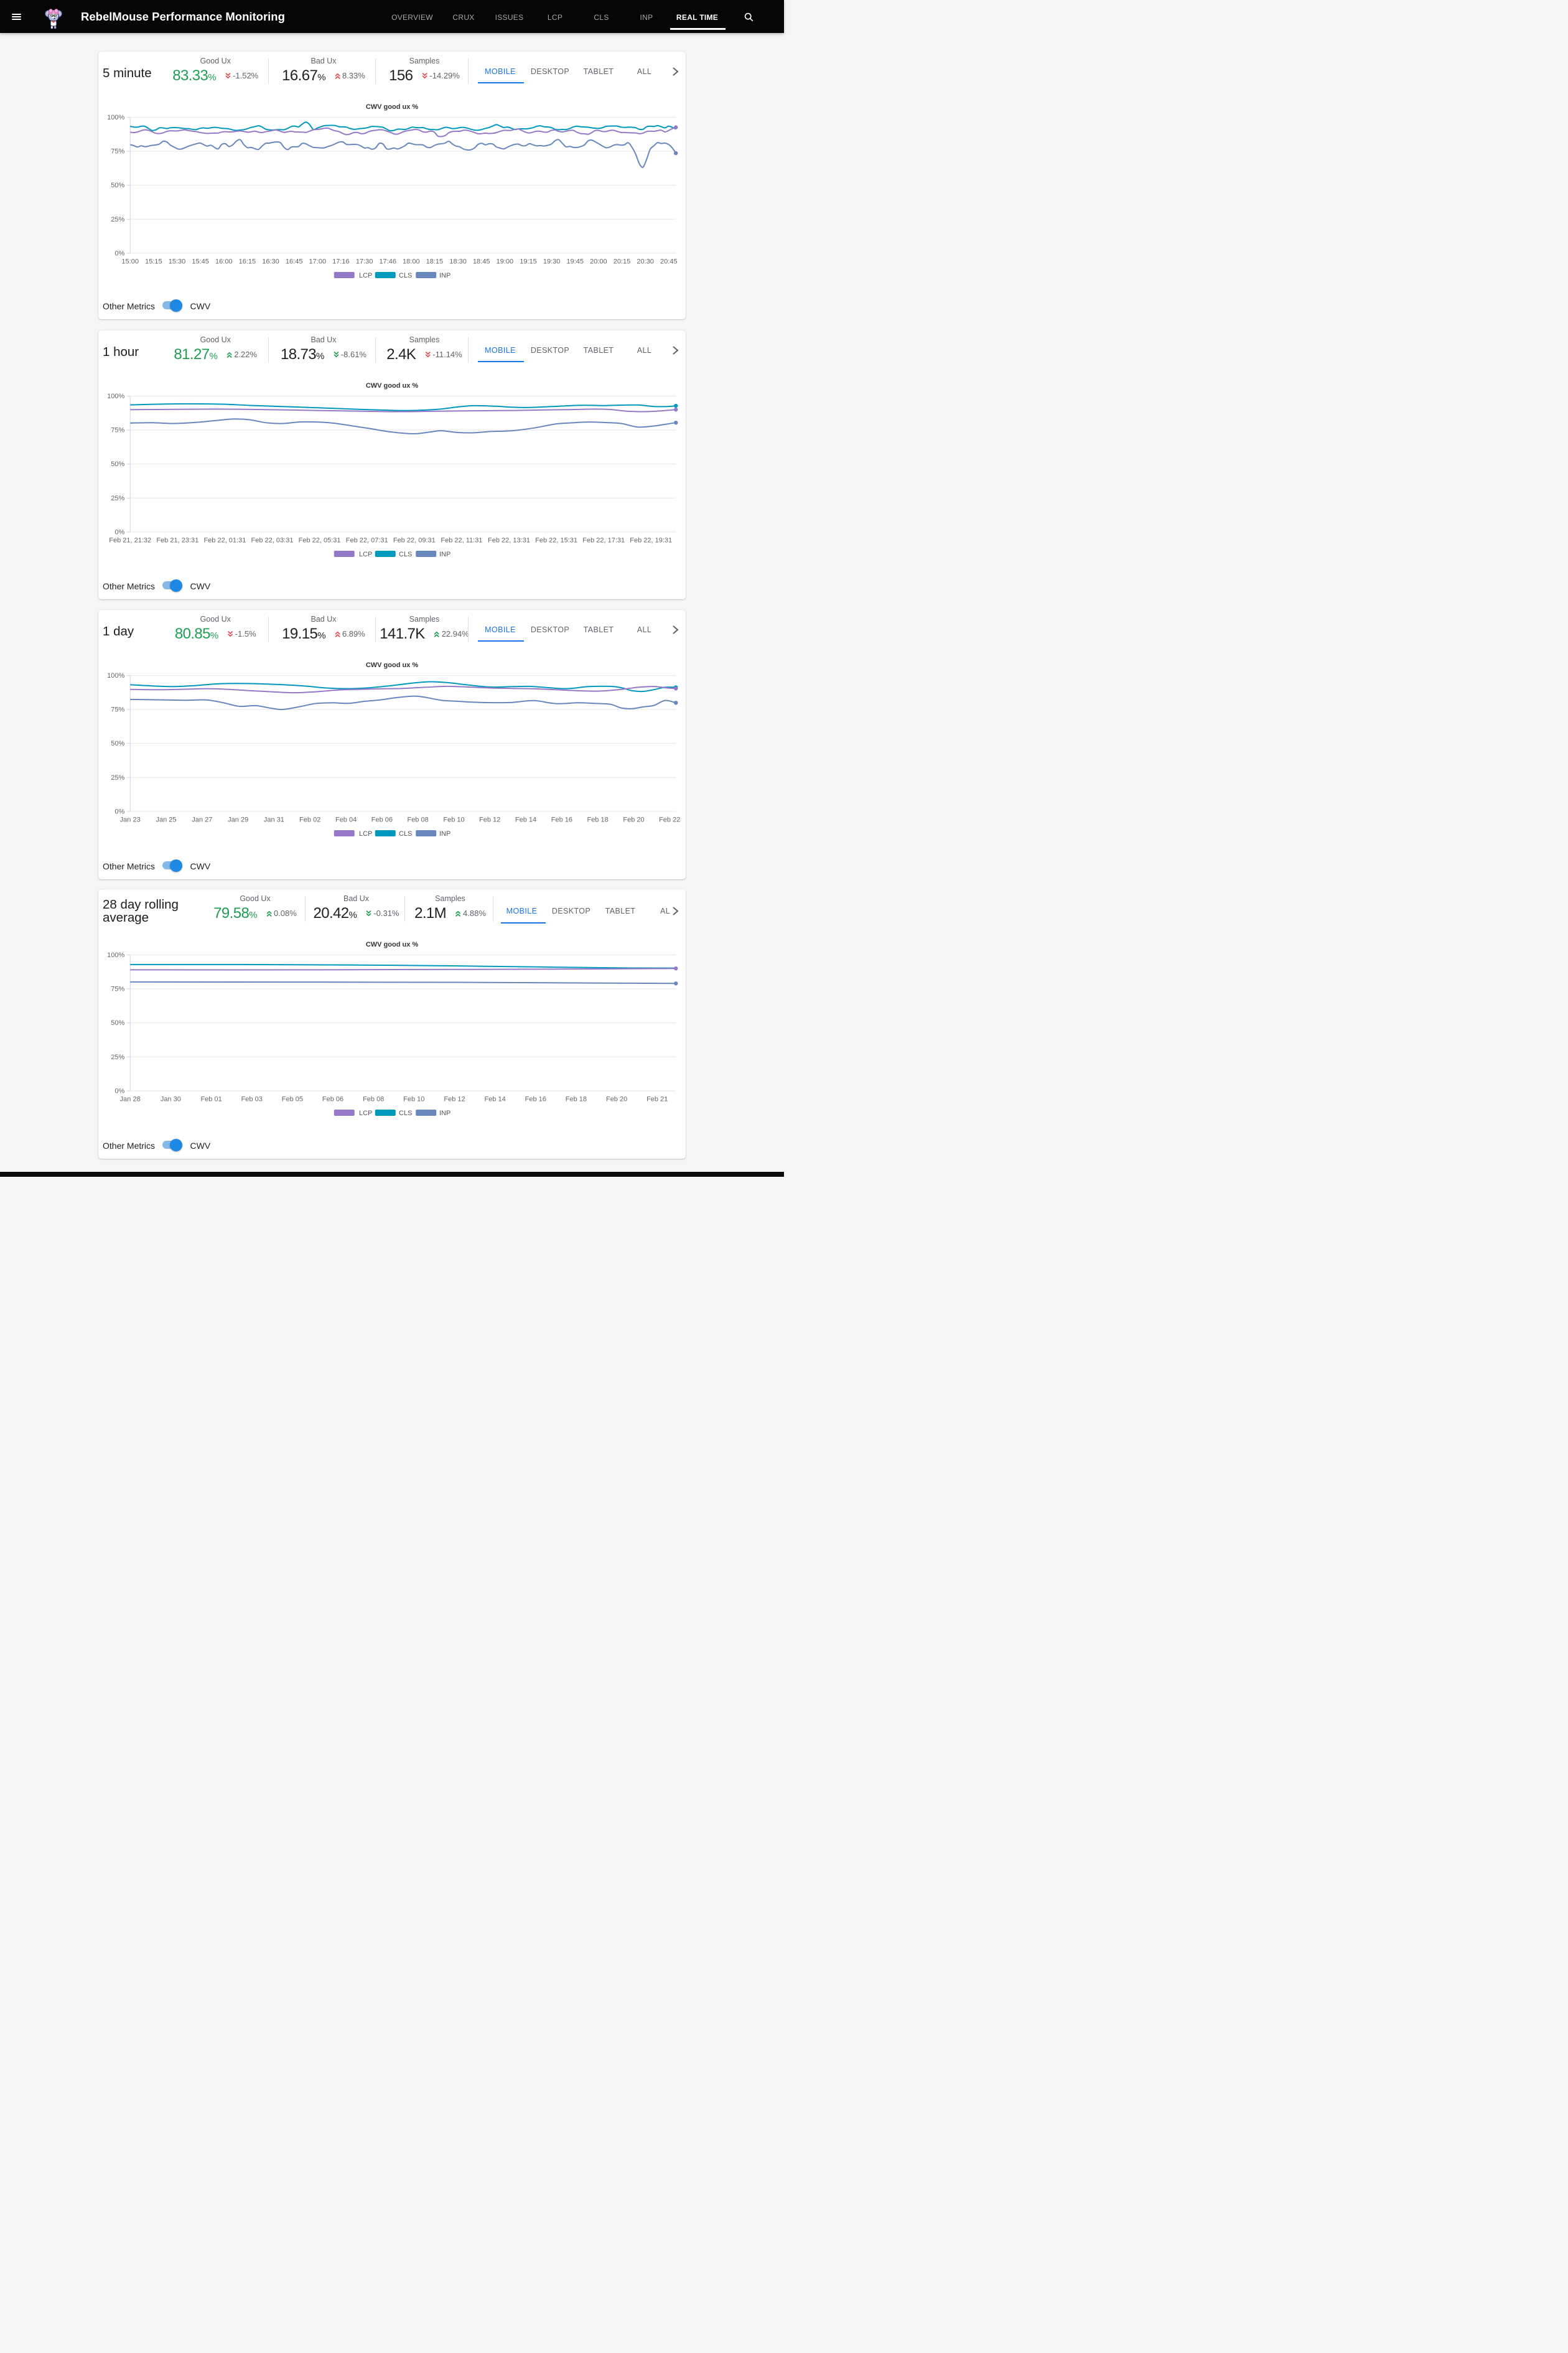 The image size is (1568, 2353). I want to click on svg-text: Feb 22, 11:31, so click(461, 540).